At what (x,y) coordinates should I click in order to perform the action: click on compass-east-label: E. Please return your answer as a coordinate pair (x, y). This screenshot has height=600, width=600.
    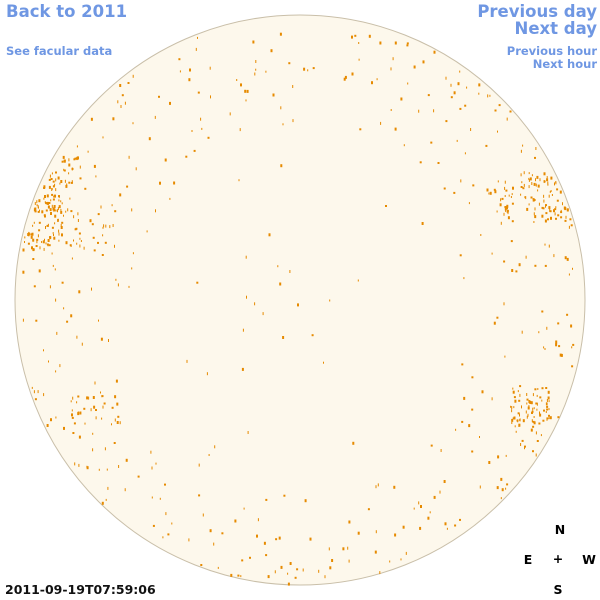
    Looking at the image, I should click on (528, 559).